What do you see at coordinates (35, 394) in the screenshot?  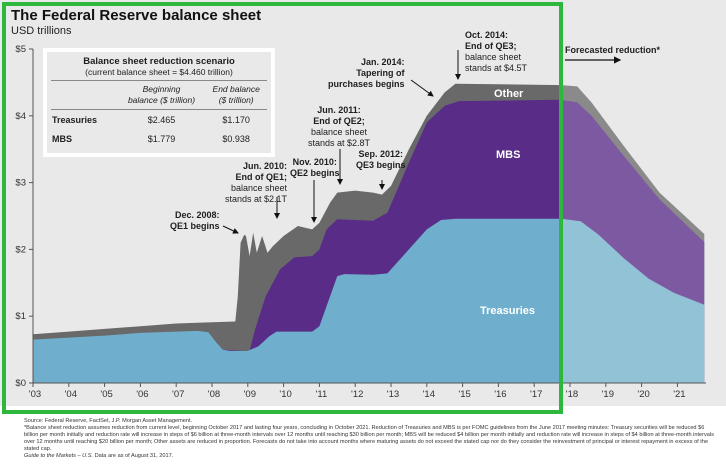 I see `x-tick-label: '03` at bounding box center [35, 394].